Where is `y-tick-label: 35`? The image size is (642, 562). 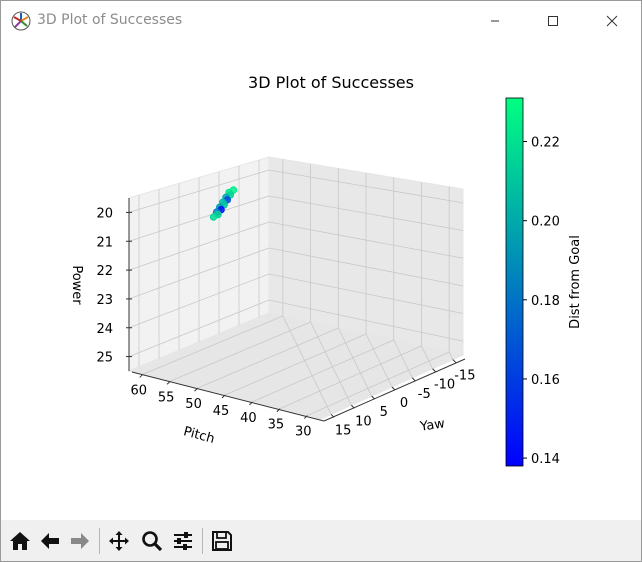 y-tick-label: 35 is located at coordinates (276, 425).